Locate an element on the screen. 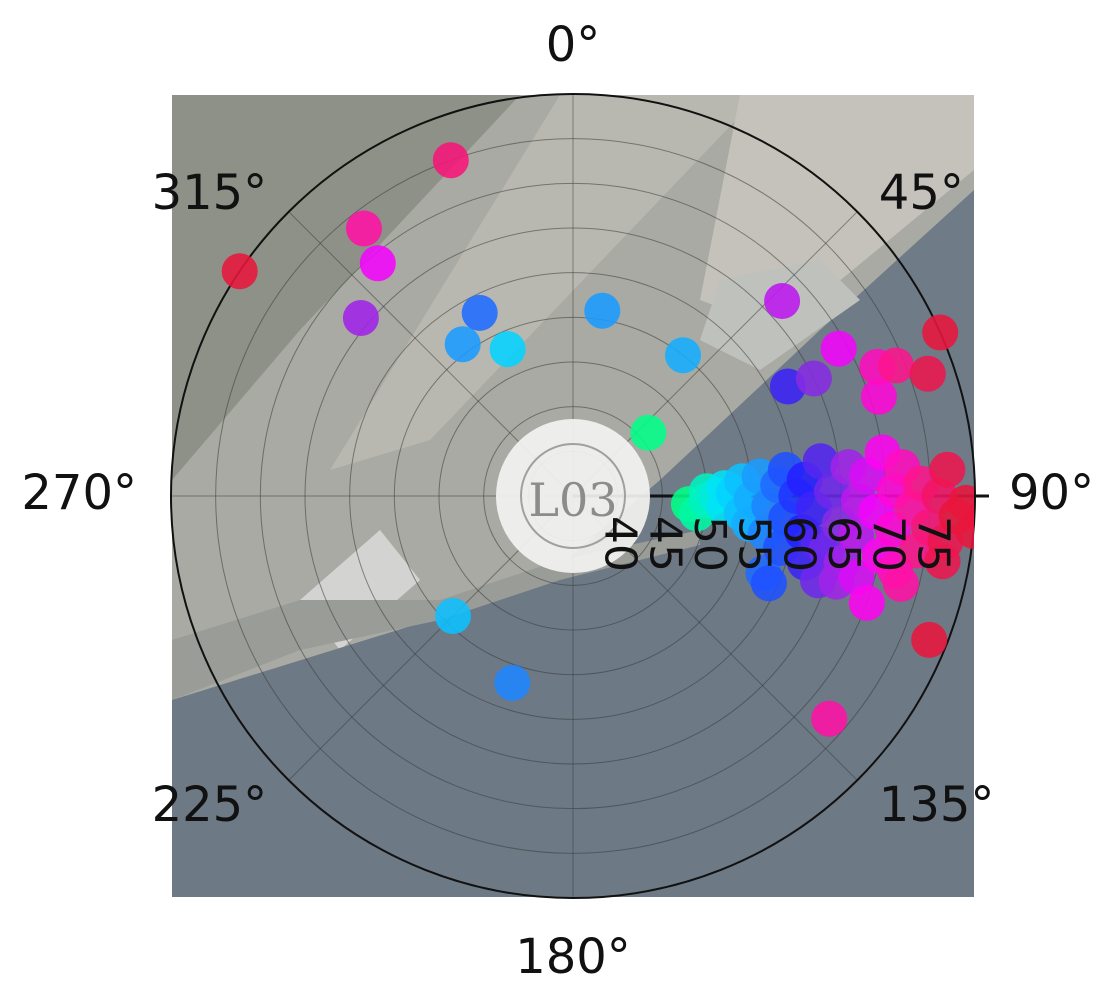 The width and height of the screenshot is (1106, 992). radial-tick-label-50: 50 is located at coordinates (709, 544).